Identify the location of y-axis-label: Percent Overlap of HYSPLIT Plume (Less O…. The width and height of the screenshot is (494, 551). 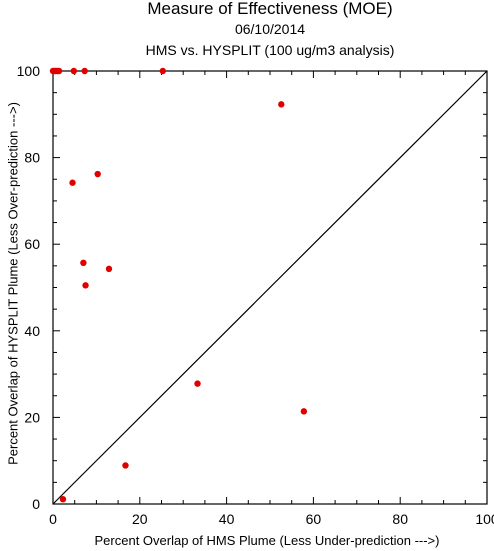
(13, 283).